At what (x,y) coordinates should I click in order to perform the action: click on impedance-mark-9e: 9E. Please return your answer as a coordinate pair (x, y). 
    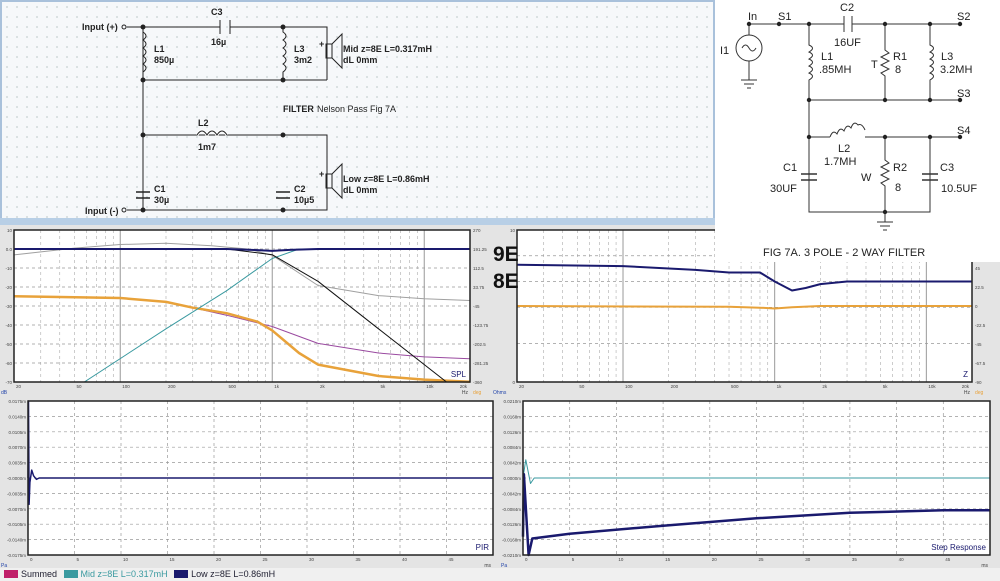
    Looking at the image, I should click on (506, 254).